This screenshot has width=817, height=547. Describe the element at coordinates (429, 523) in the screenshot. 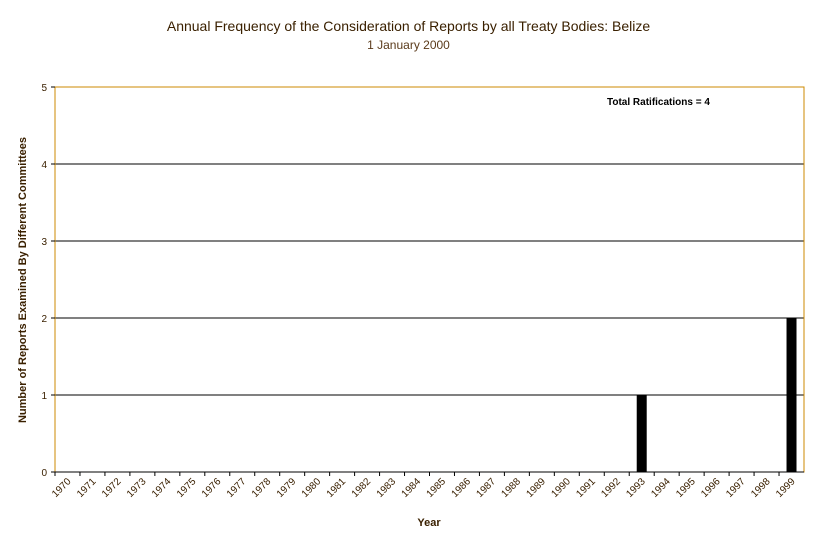

I see `x-axis-title: Year` at that location.